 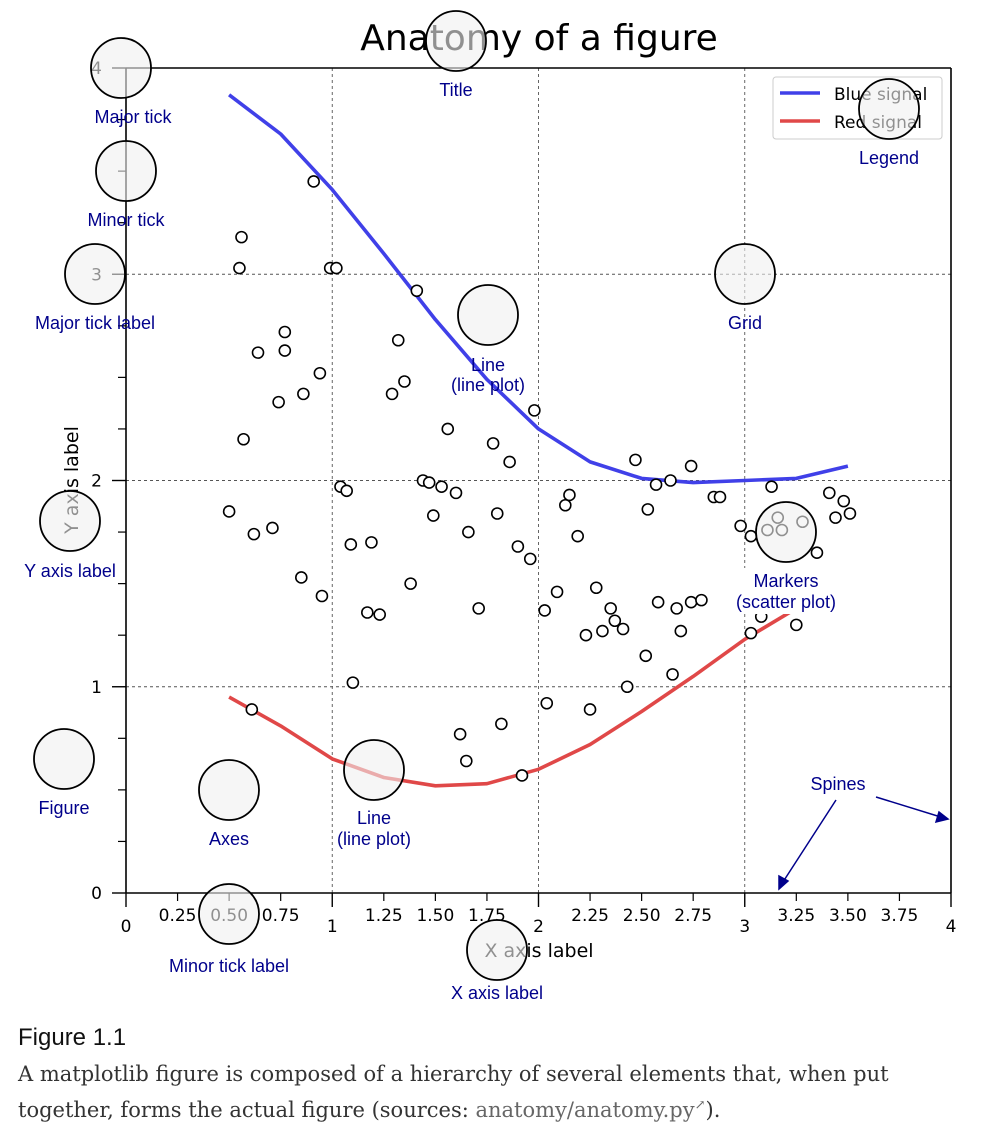 What do you see at coordinates (63, 808) in the screenshot?
I see `annot-figure: Figure` at bounding box center [63, 808].